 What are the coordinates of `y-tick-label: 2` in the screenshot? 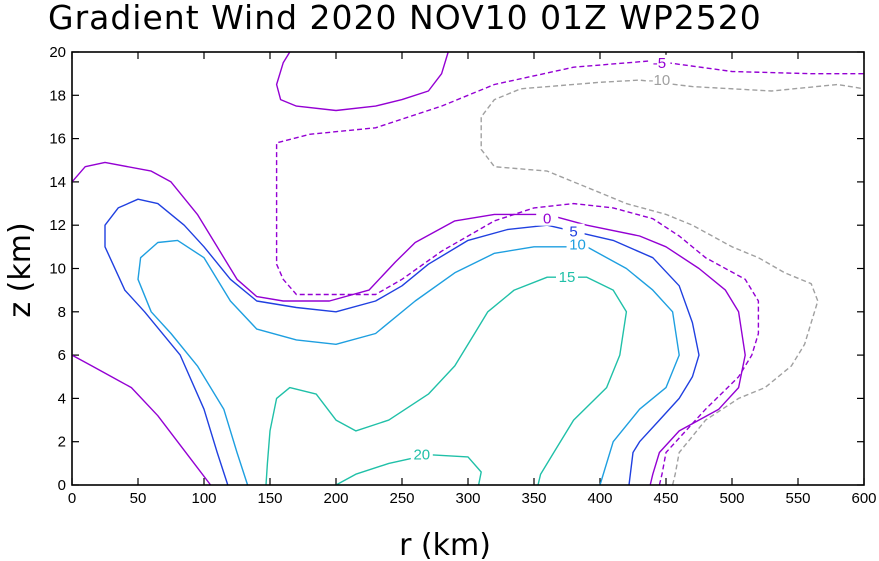 It's located at (62, 442).